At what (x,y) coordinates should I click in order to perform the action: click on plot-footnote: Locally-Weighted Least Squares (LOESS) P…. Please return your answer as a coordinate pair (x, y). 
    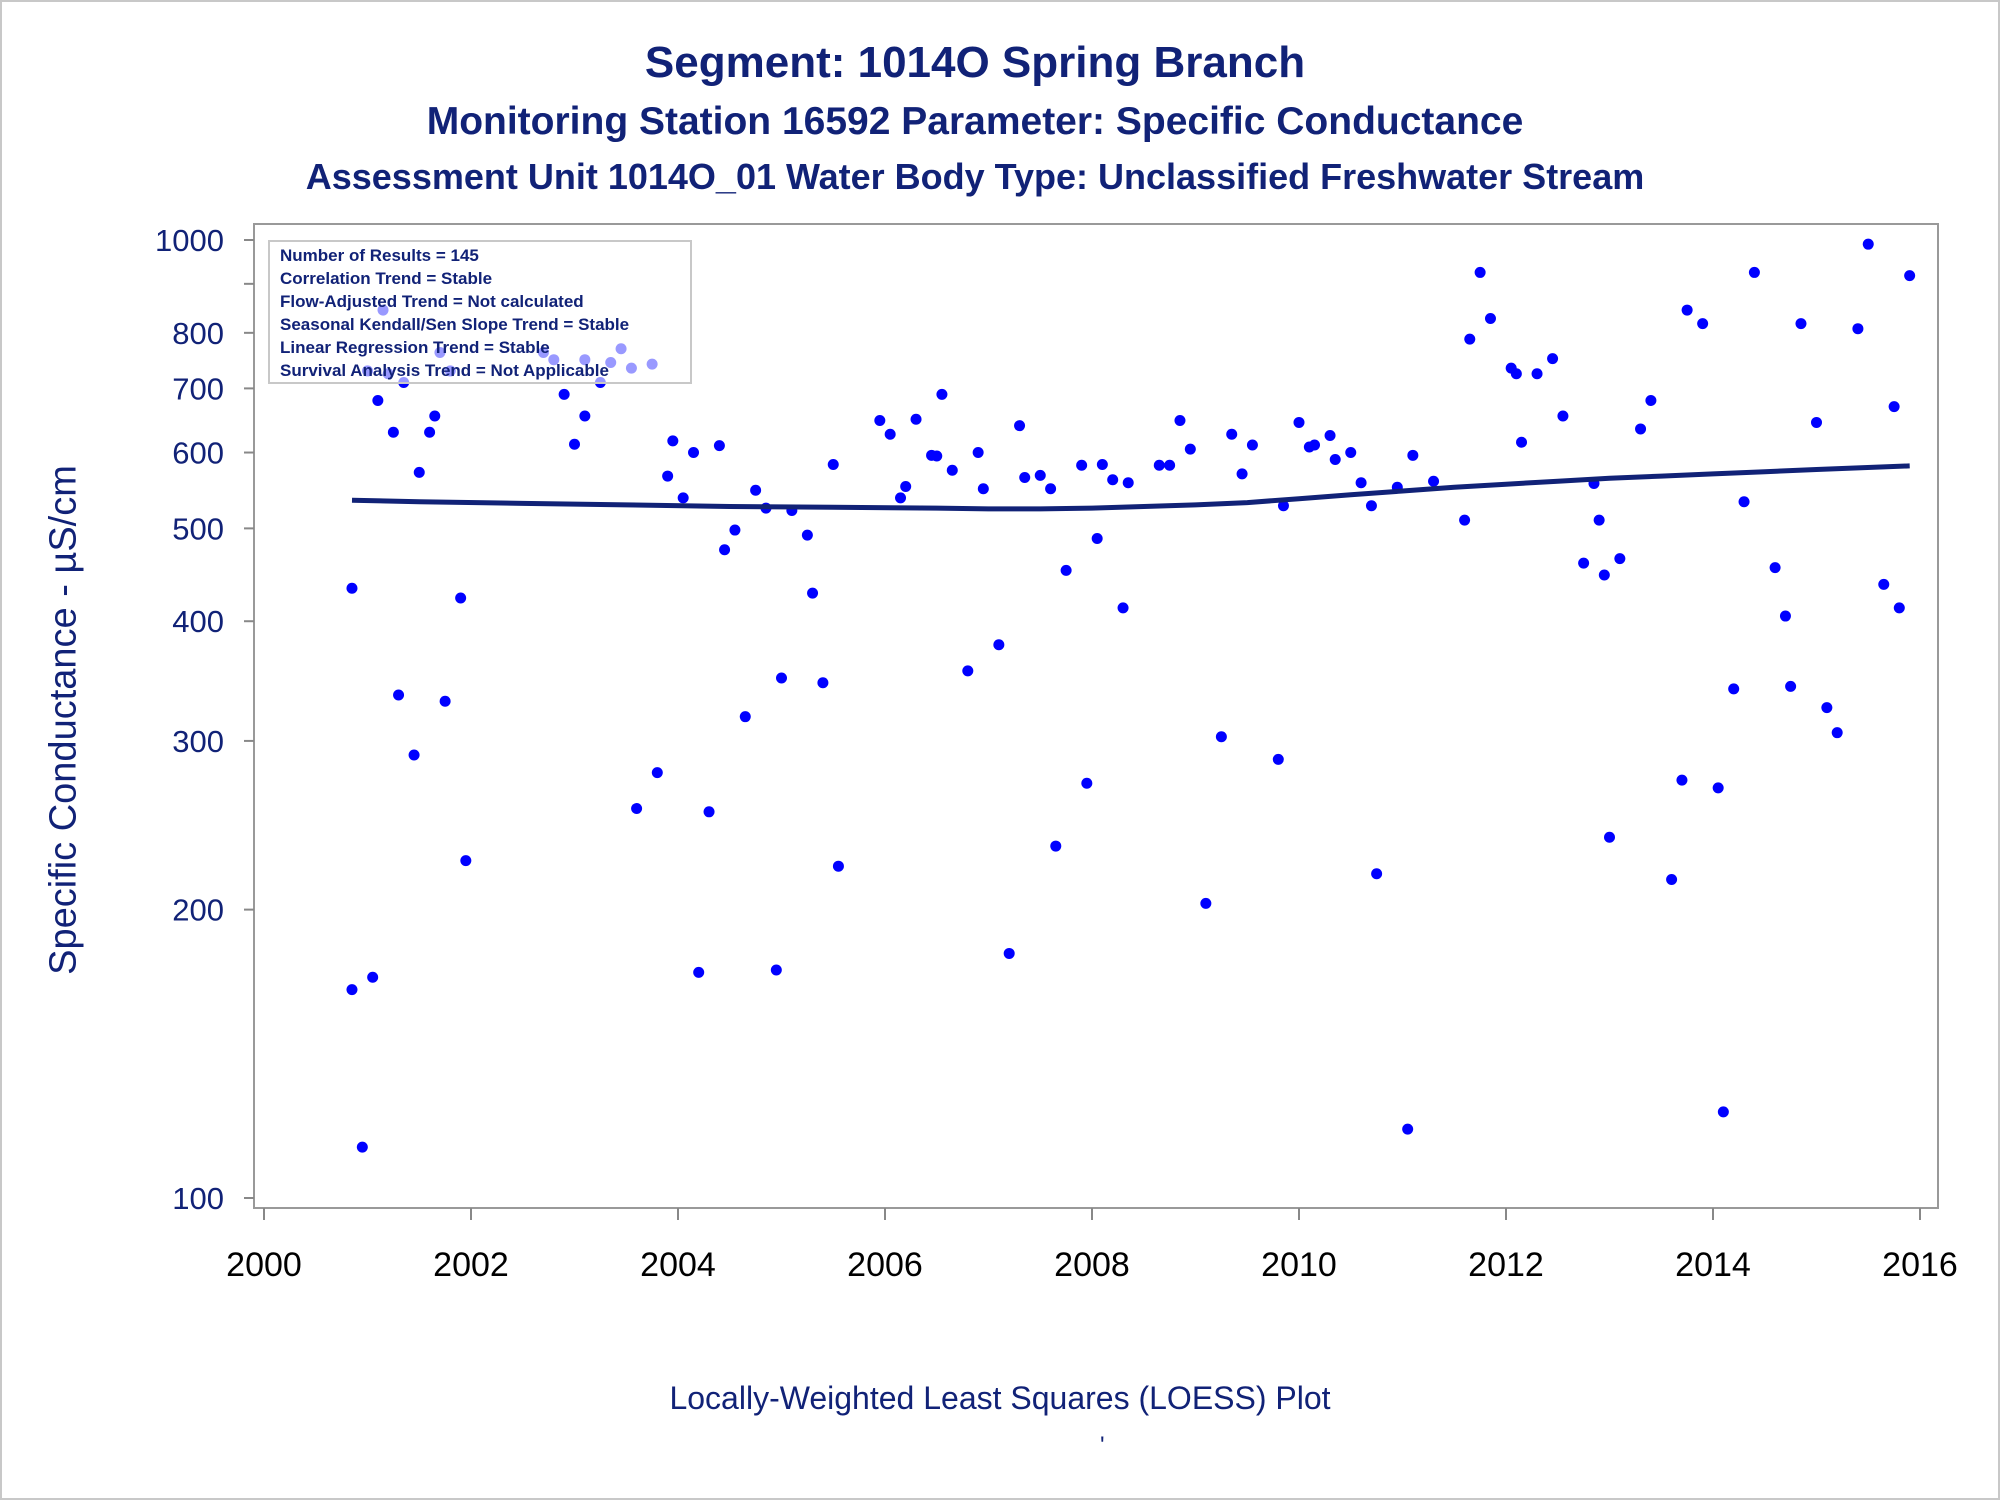
    Looking at the image, I should click on (1000, 1398).